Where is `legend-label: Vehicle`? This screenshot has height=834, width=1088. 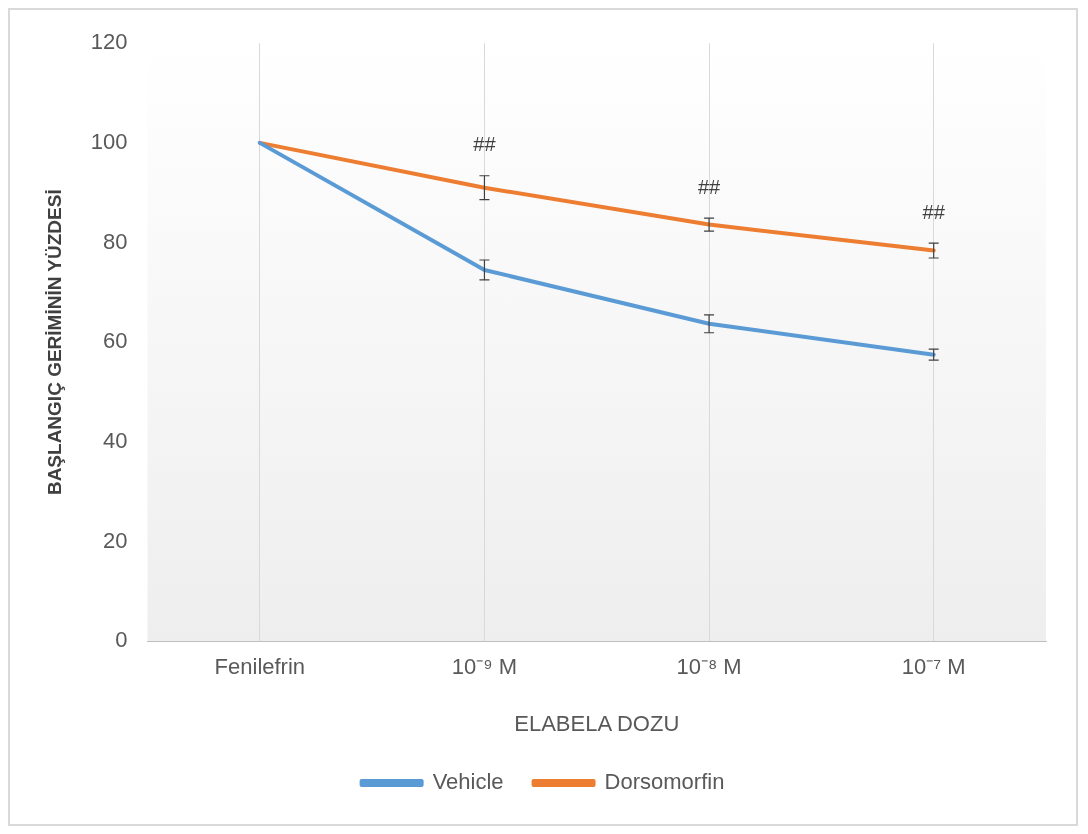
legend-label: Vehicle is located at coordinates (468, 782).